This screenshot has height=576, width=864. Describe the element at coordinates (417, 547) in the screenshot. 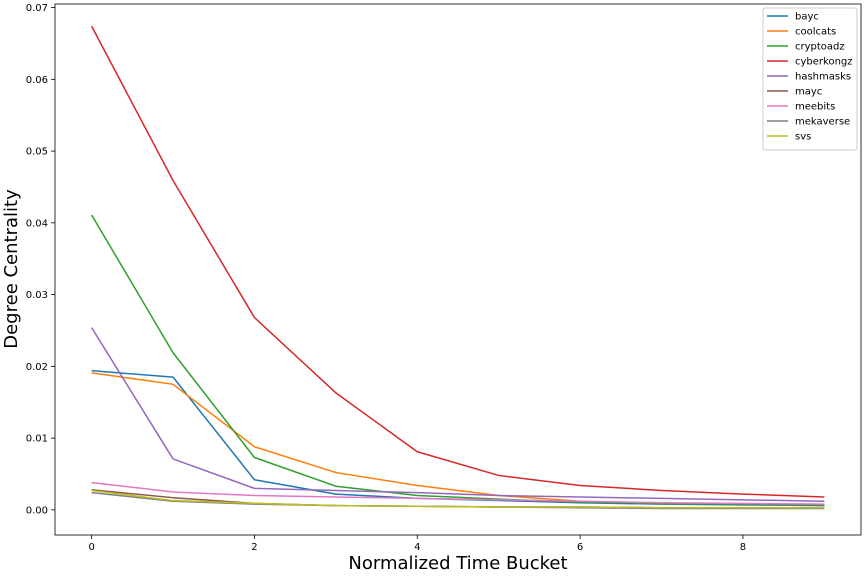

I see `x-tick-label: 4` at that location.